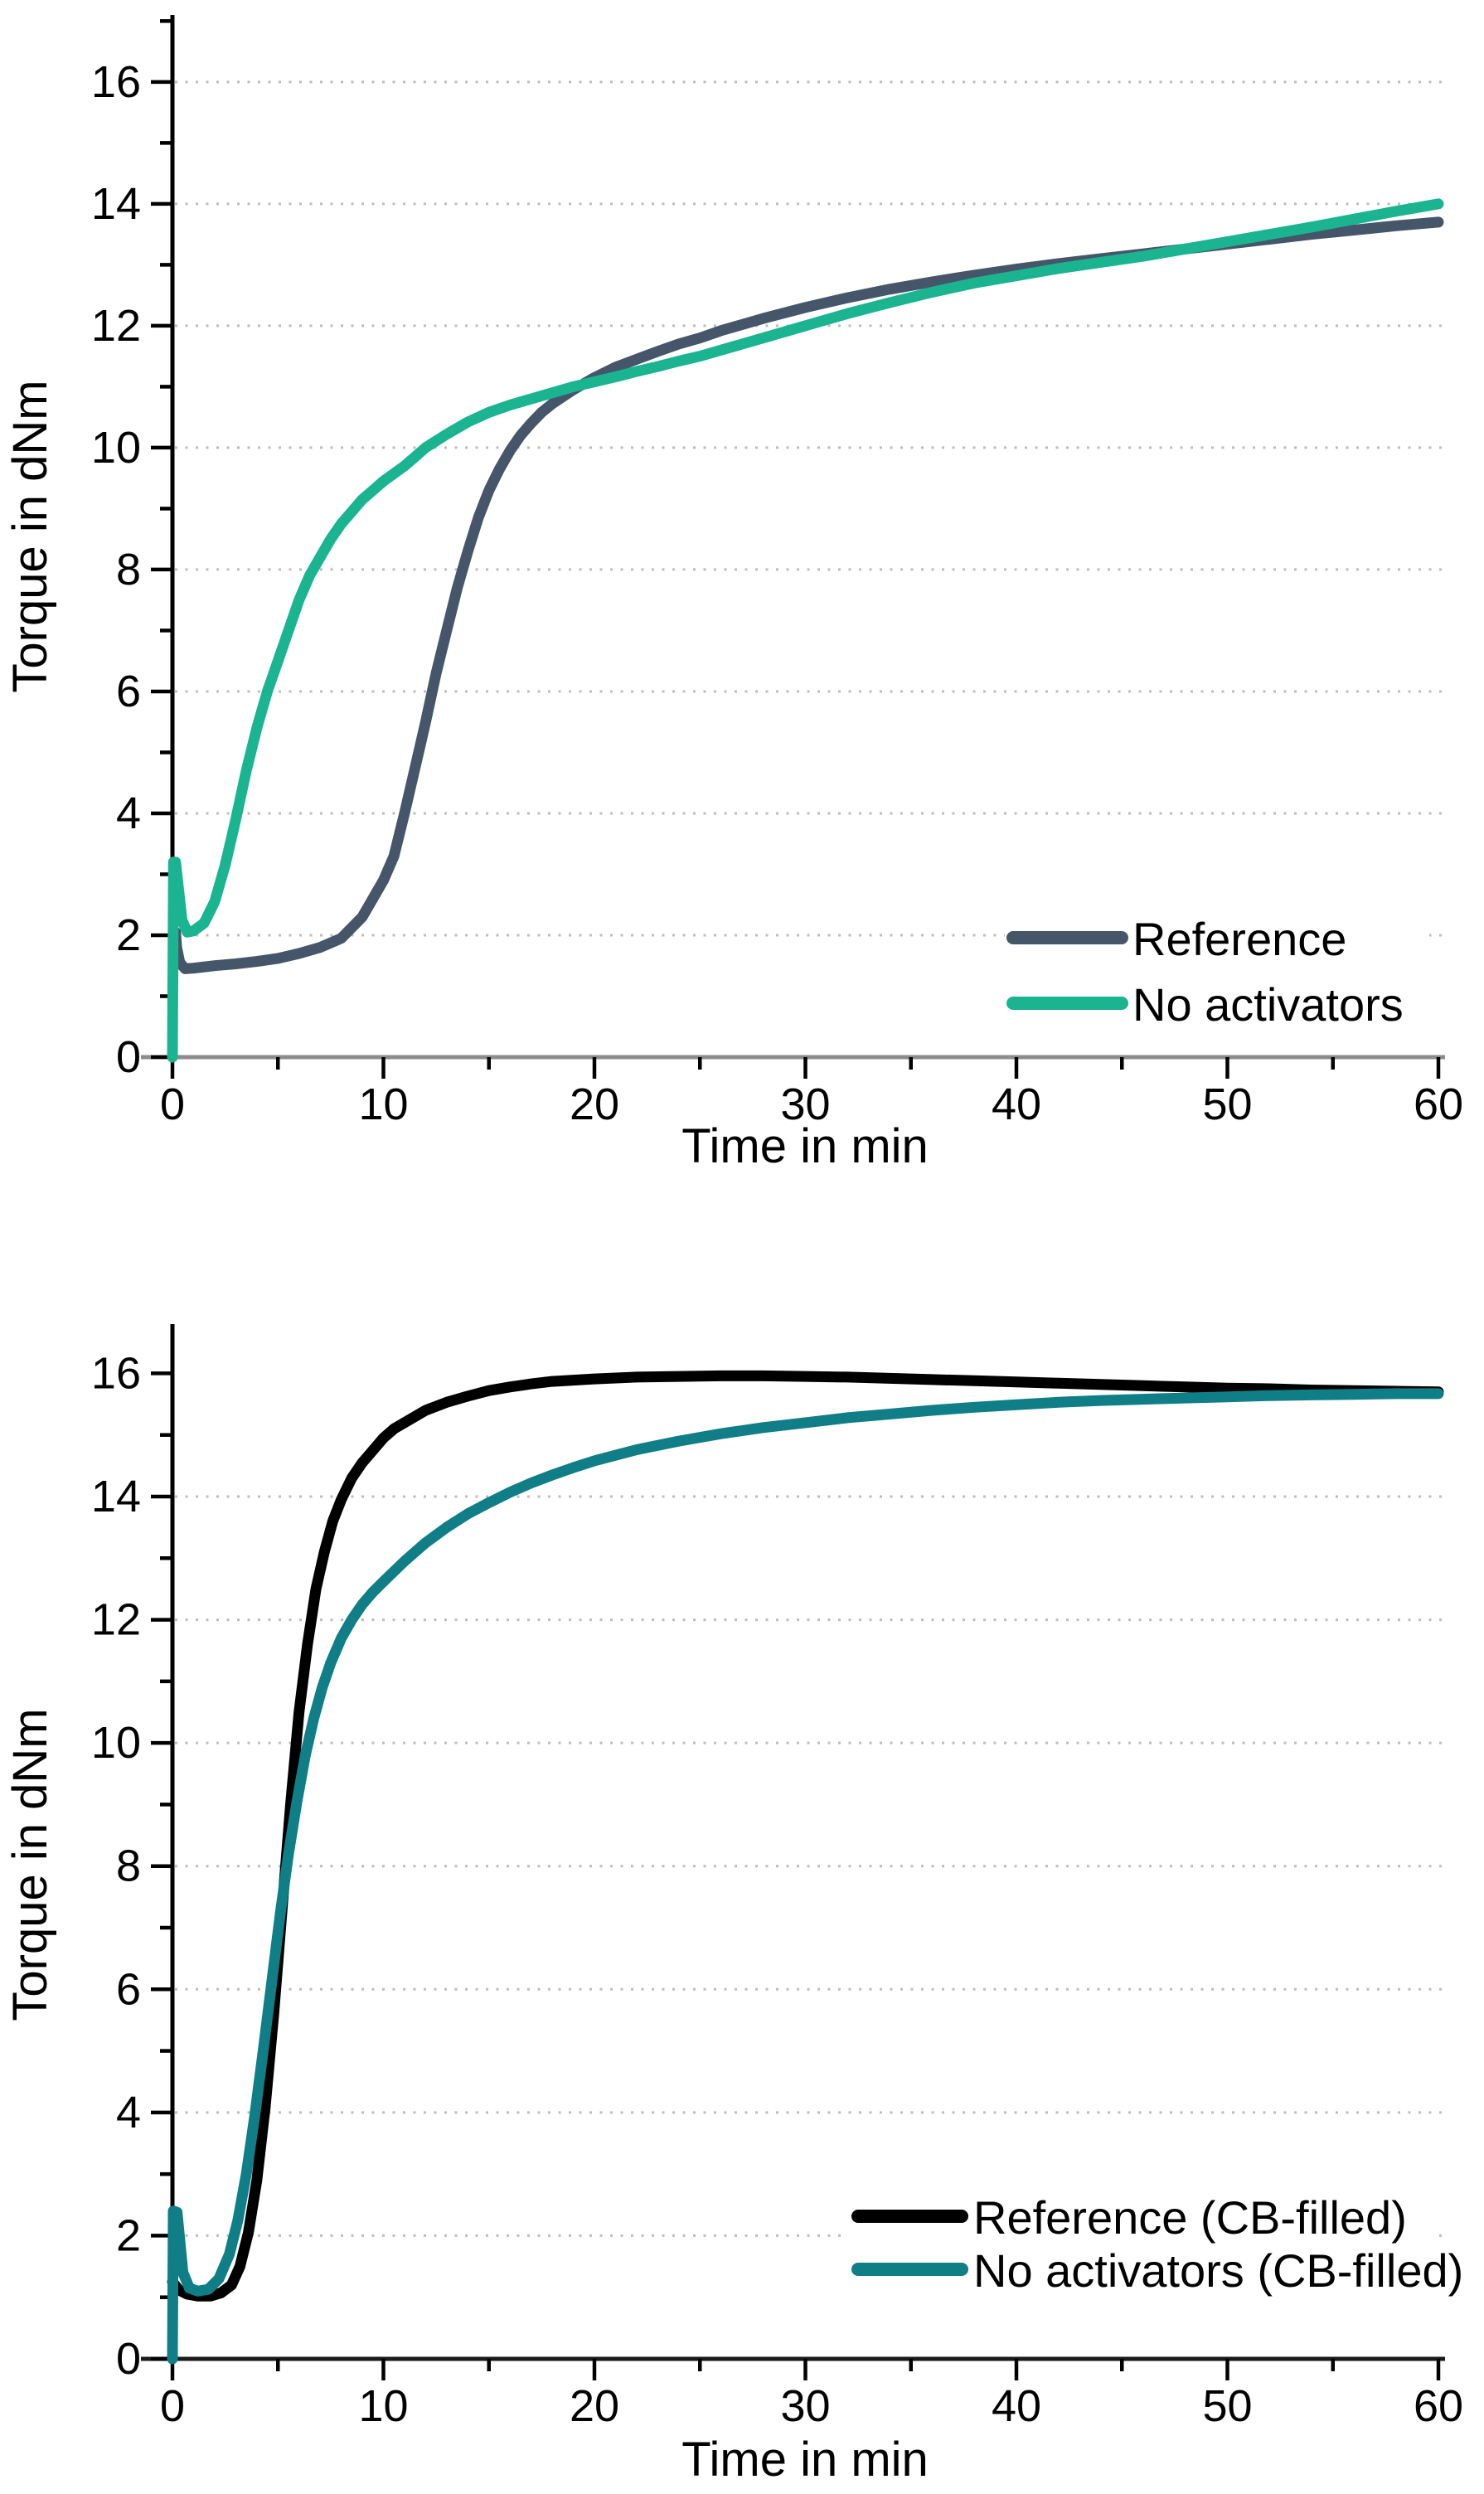  Describe the element at coordinates (1268, 1004) in the screenshot. I see `legend-label-no-activators: No activators` at that location.